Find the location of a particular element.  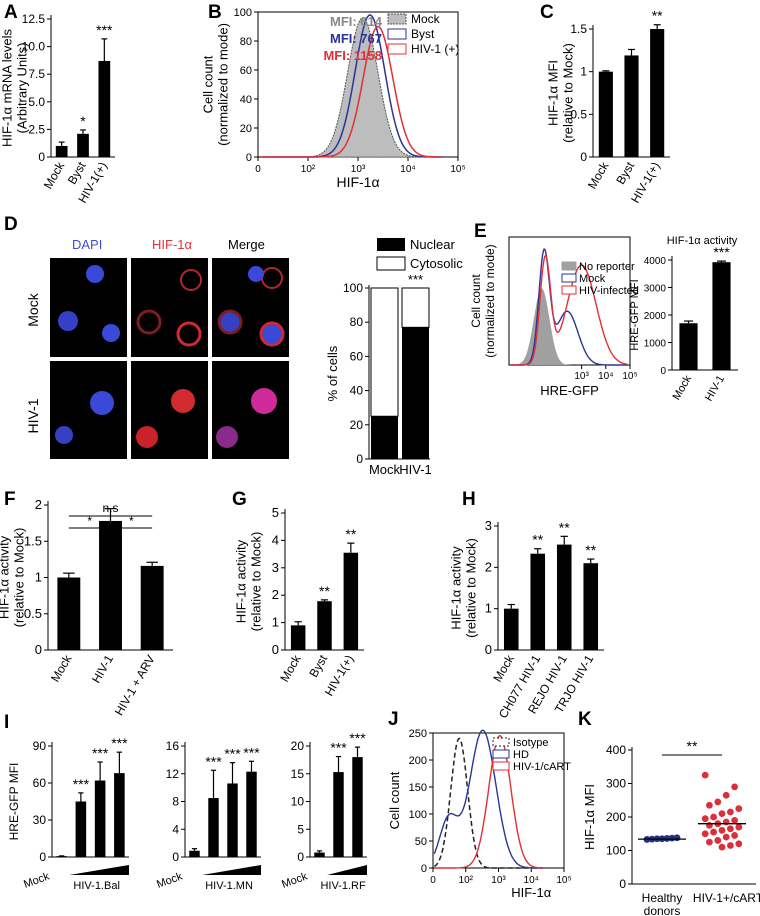

d-y-tick-label: 20 is located at coordinates (357, 425).